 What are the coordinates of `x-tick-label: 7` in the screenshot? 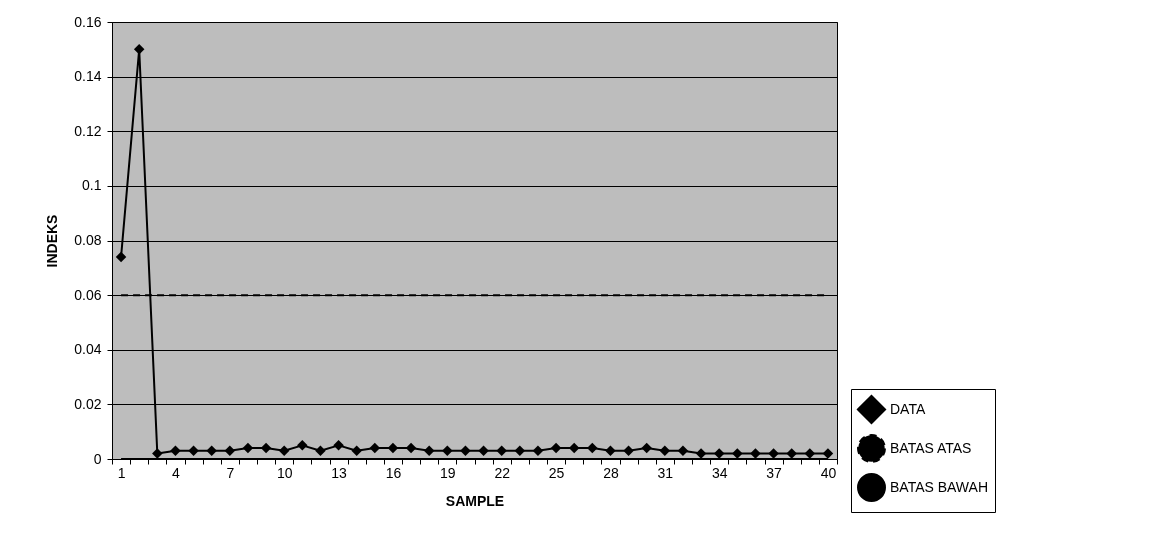 It's located at (230, 472).